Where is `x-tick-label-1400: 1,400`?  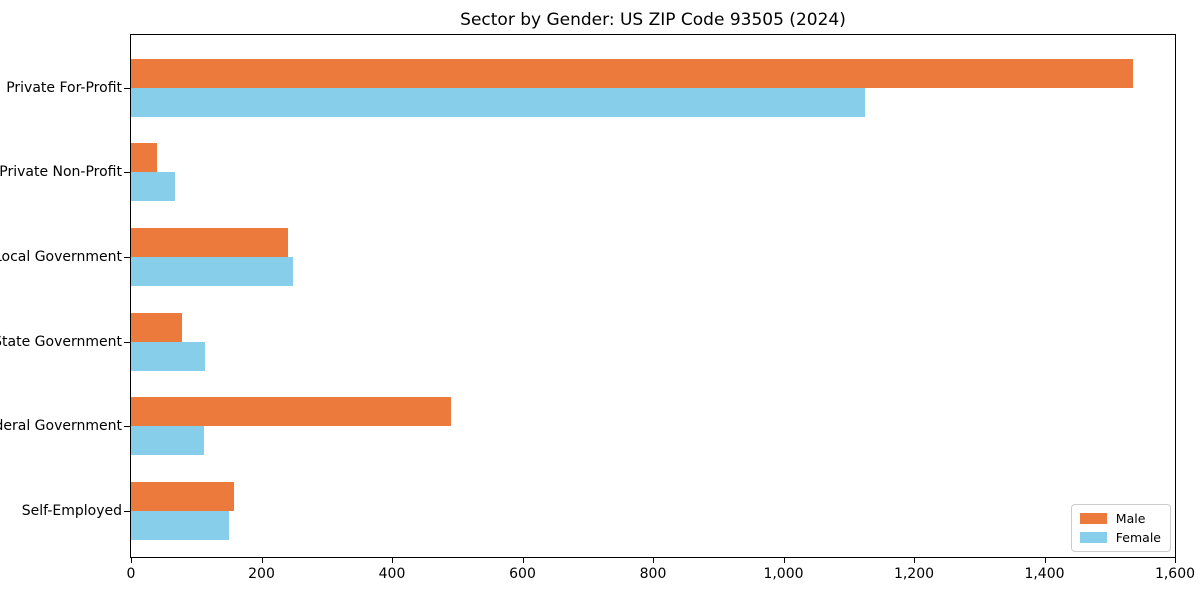 x-tick-label-1400: 1,400 is located at coordinates (1044, 574).